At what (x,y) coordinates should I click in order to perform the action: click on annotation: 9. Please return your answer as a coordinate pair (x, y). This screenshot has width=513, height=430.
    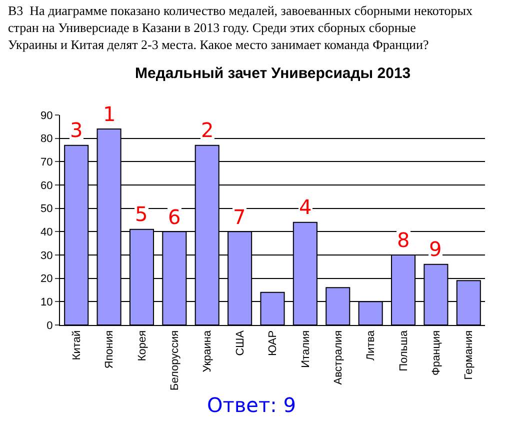
    Looking at the image, I should click on (435, 249).